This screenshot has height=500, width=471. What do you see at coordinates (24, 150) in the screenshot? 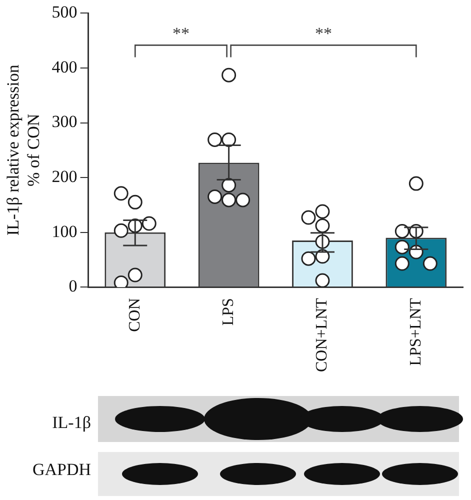
I see `y-axis-title: IL-1β relative expression % of CON` at bounding box center [24, 150].